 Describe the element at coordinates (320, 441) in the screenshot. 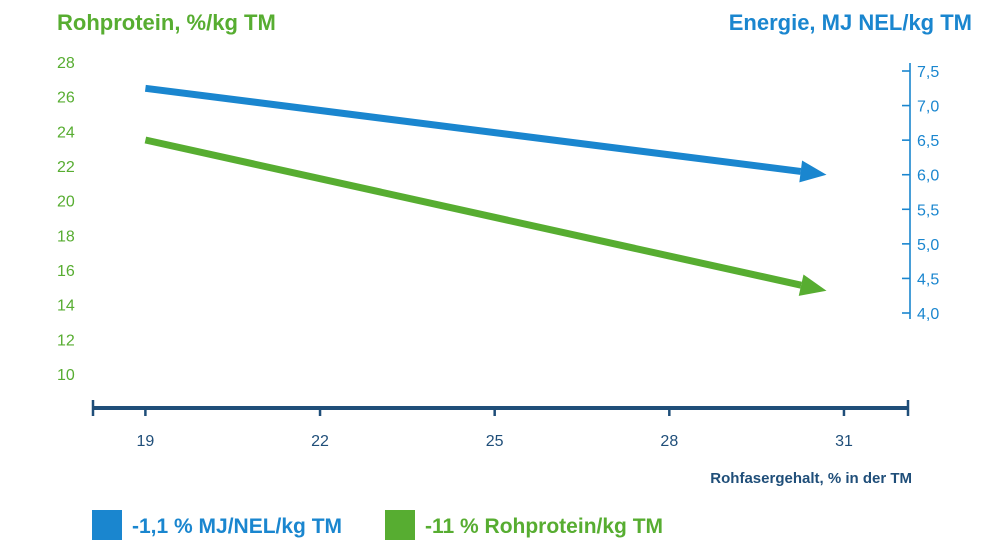

I see `x-tick-label: 22` at that location.